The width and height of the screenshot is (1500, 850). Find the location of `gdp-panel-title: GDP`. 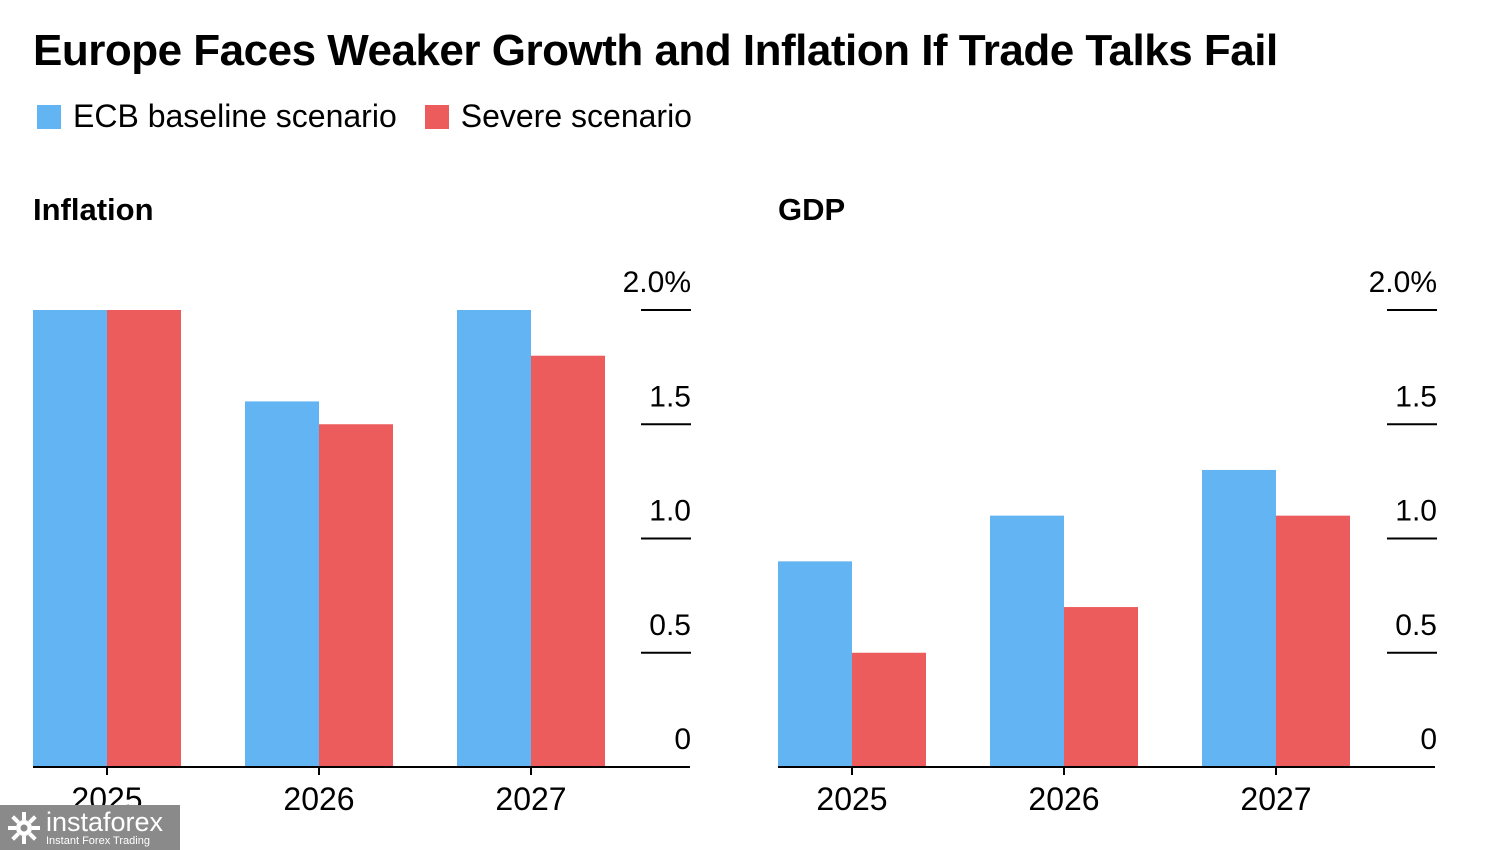

gdp-panel-title: GDP is located at coordinates (812, 209).